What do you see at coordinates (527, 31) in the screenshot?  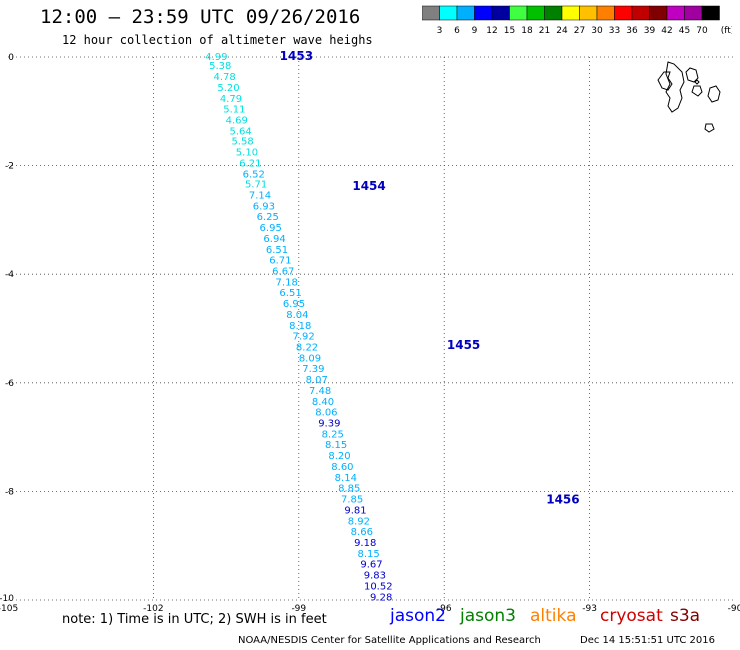 I see `legend-tick-label: 18` at bounding box center [527, 31].